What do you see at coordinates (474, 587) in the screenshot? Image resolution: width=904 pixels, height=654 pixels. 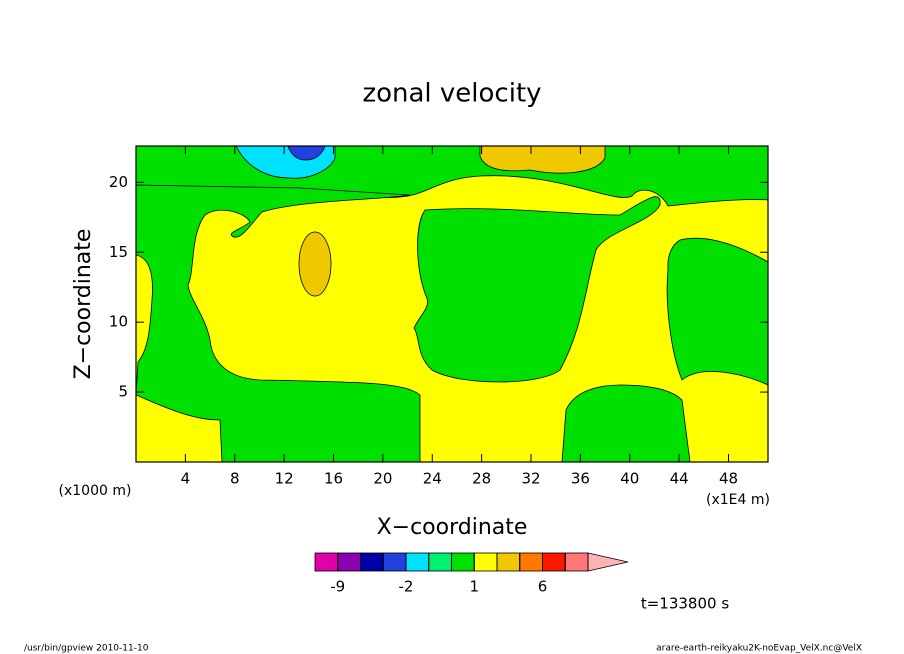 I see `colorbar-label: 1` at bounding box center [474, 587].